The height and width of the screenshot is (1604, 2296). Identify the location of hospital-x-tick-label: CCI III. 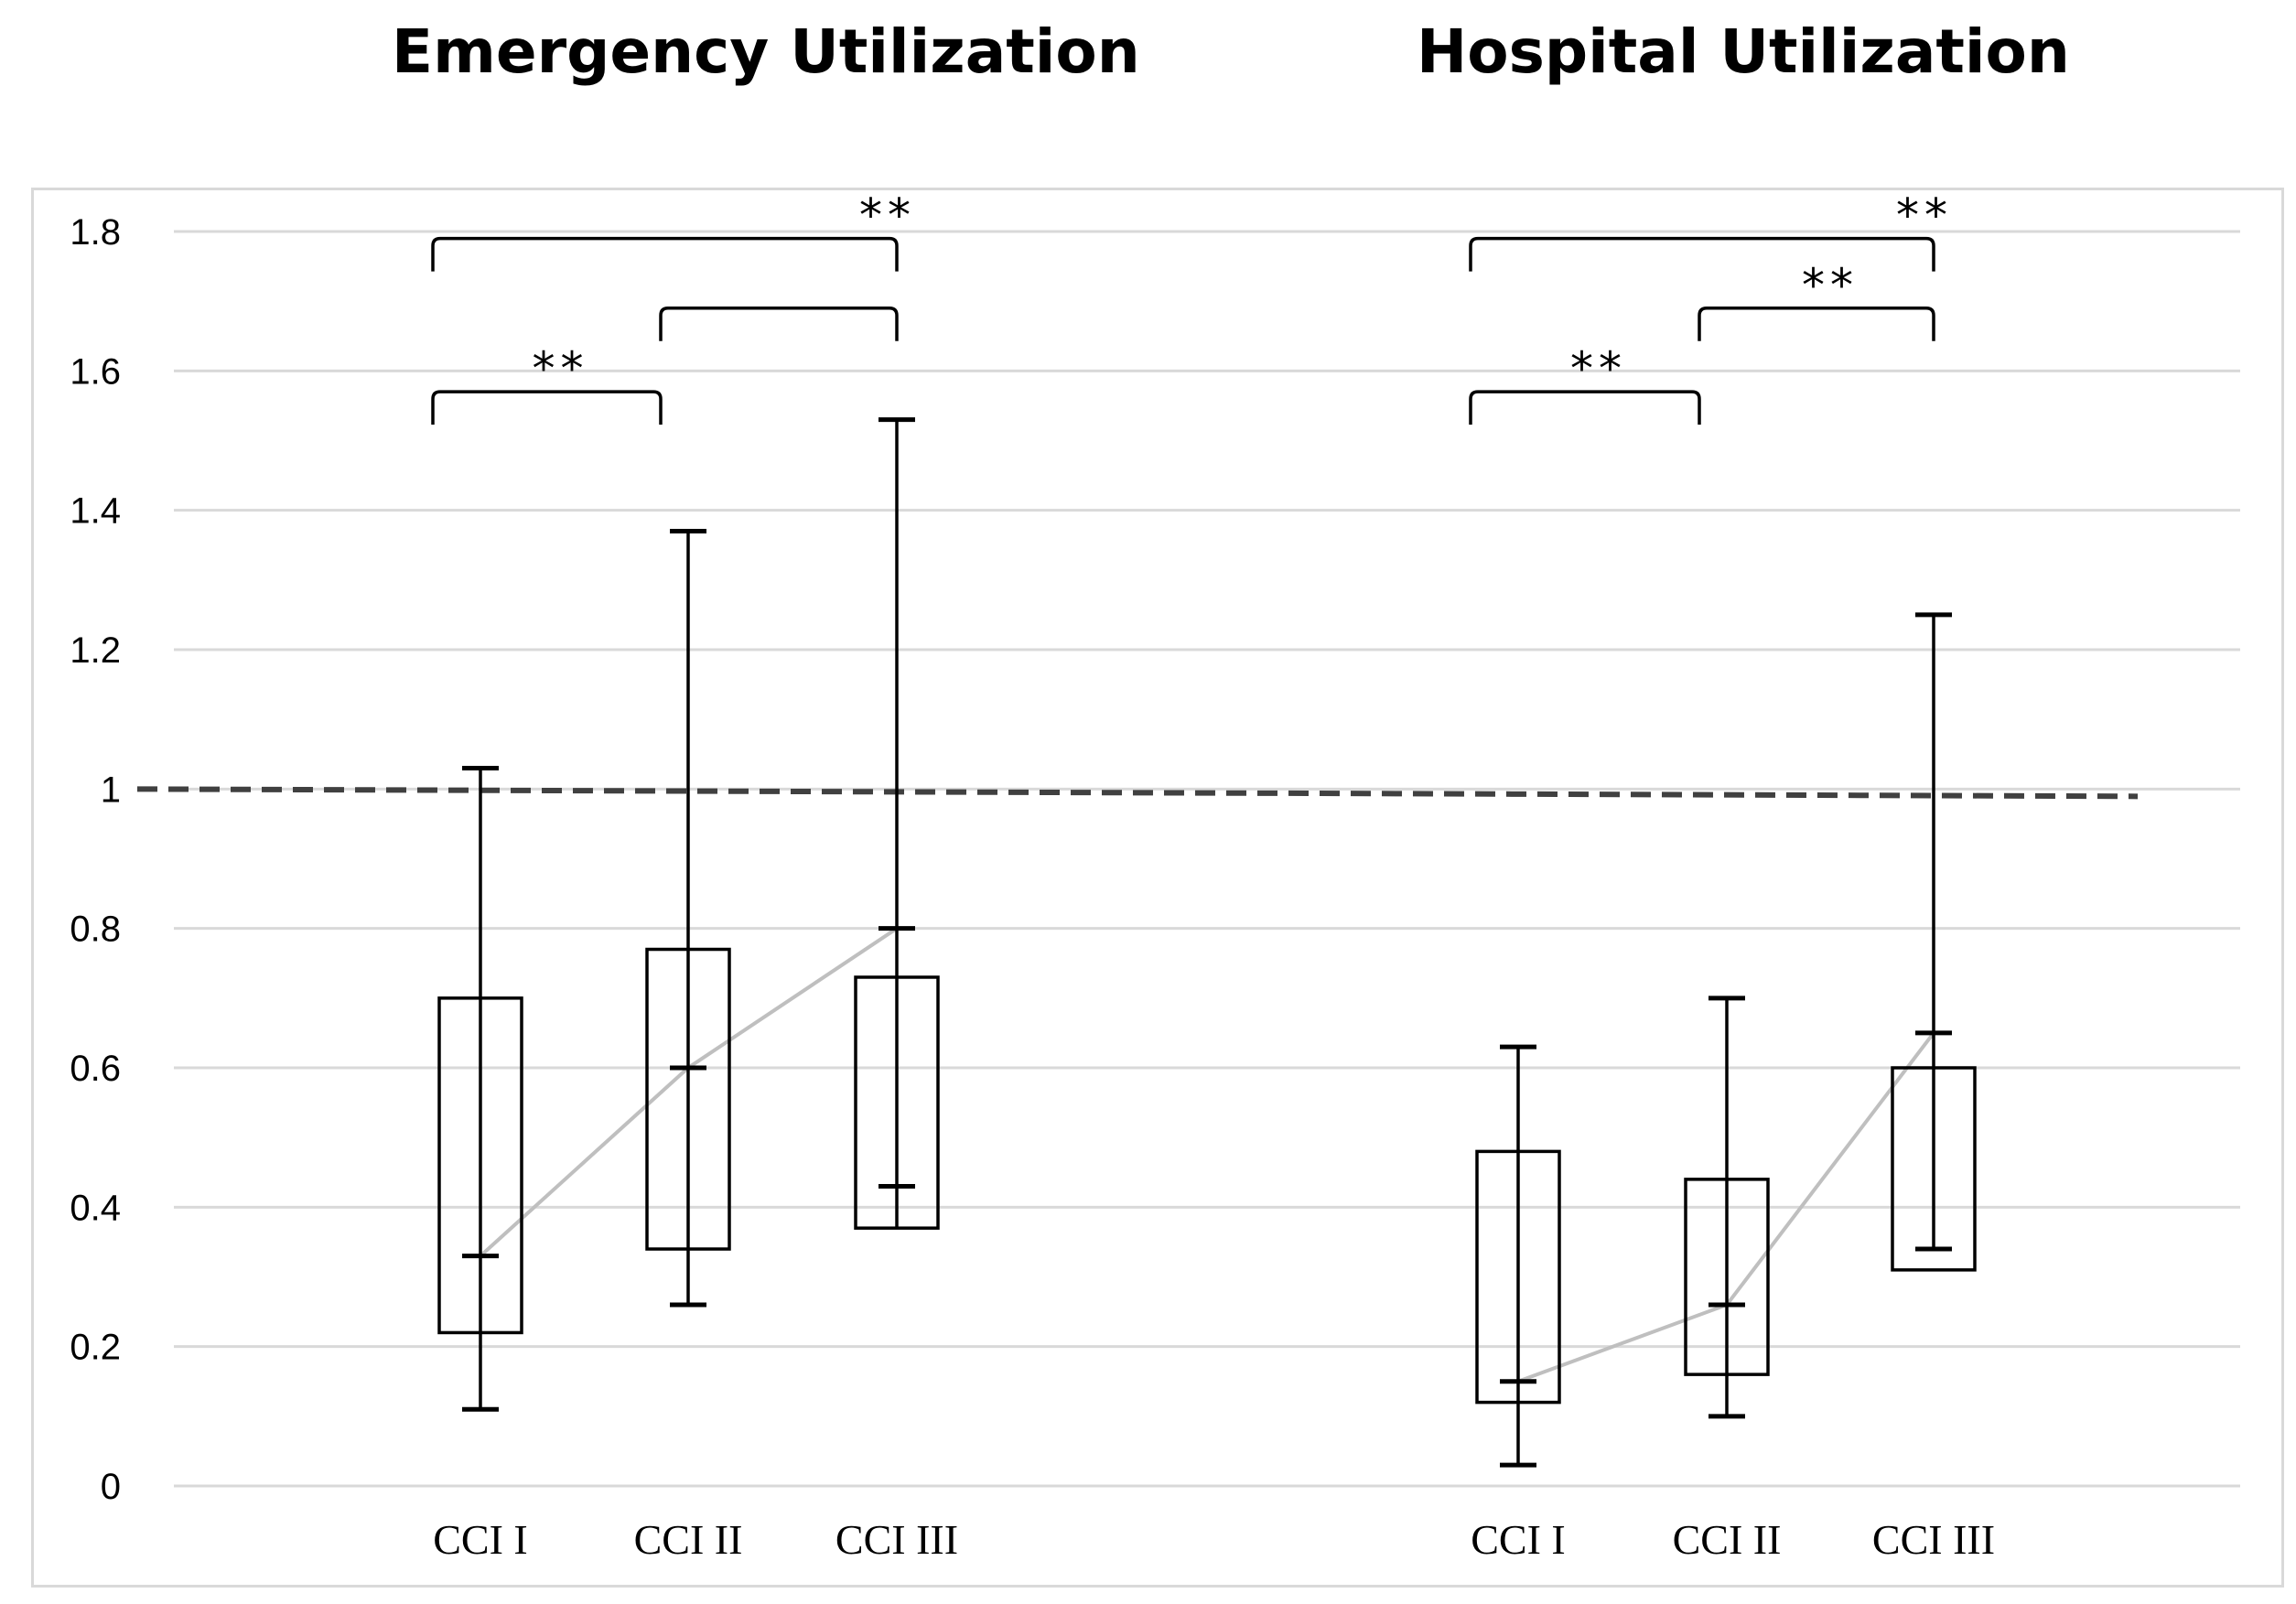
(1934, 1539).